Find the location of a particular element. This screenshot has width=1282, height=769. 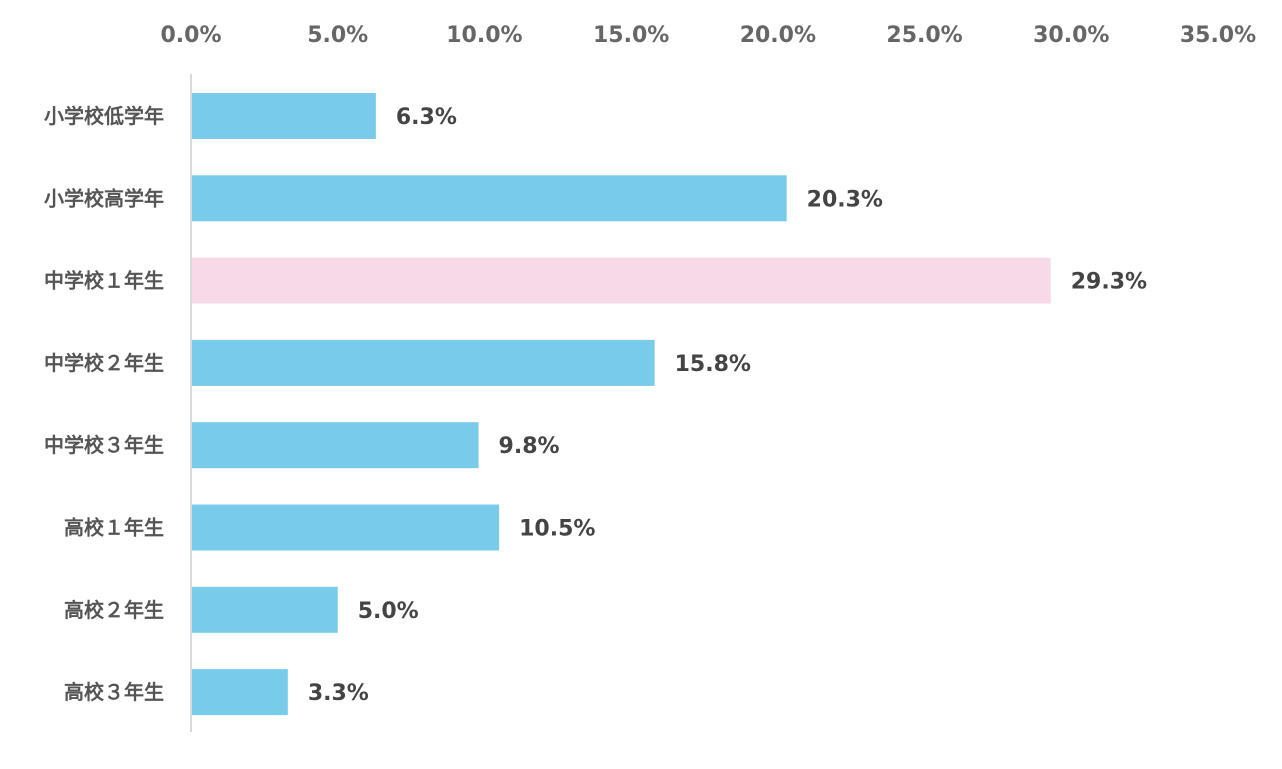

bar-value-label: 5.0% is located at coordinates (388, 611).